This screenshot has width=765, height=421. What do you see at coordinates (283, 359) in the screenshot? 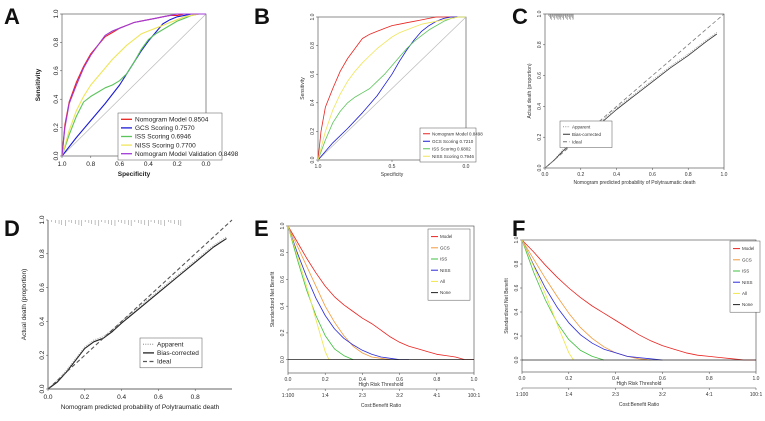
I see `y-tick-label-e: 0.0` at bounding box center [283, 359].